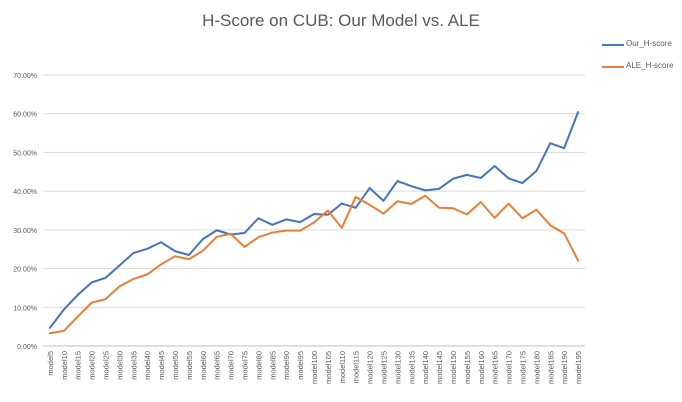  Describe the element at coordinates (341, 20) in the screenshot. I see `chart-title: H-Score on CUB: Our Model vs. ALE` at that location.